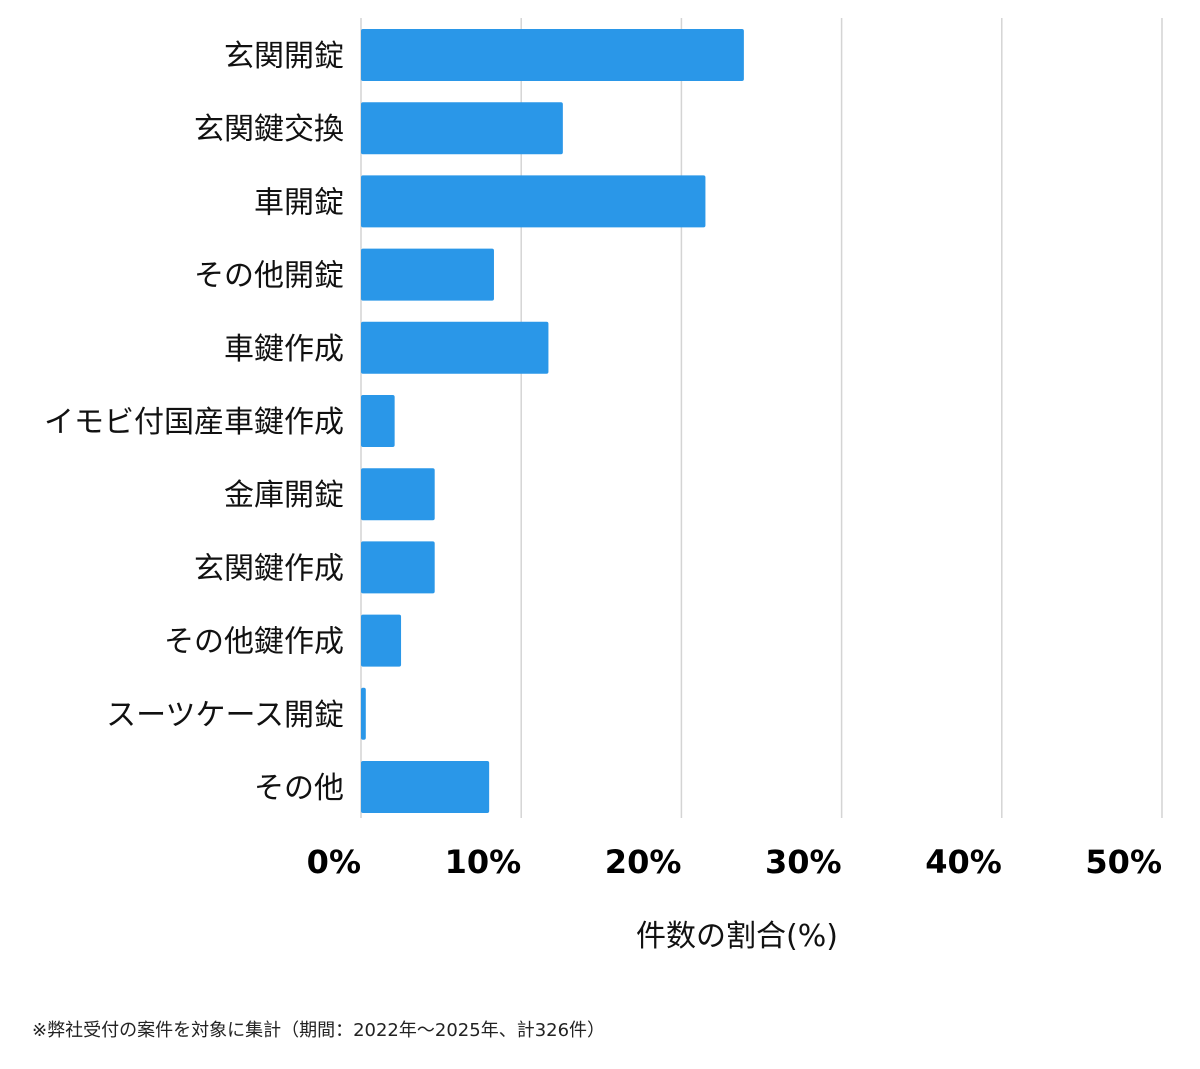 The width and height of the screenshot is (1200, 1069). I want to click on x-axis-title: 件数の割合(%), so click(737, 936).